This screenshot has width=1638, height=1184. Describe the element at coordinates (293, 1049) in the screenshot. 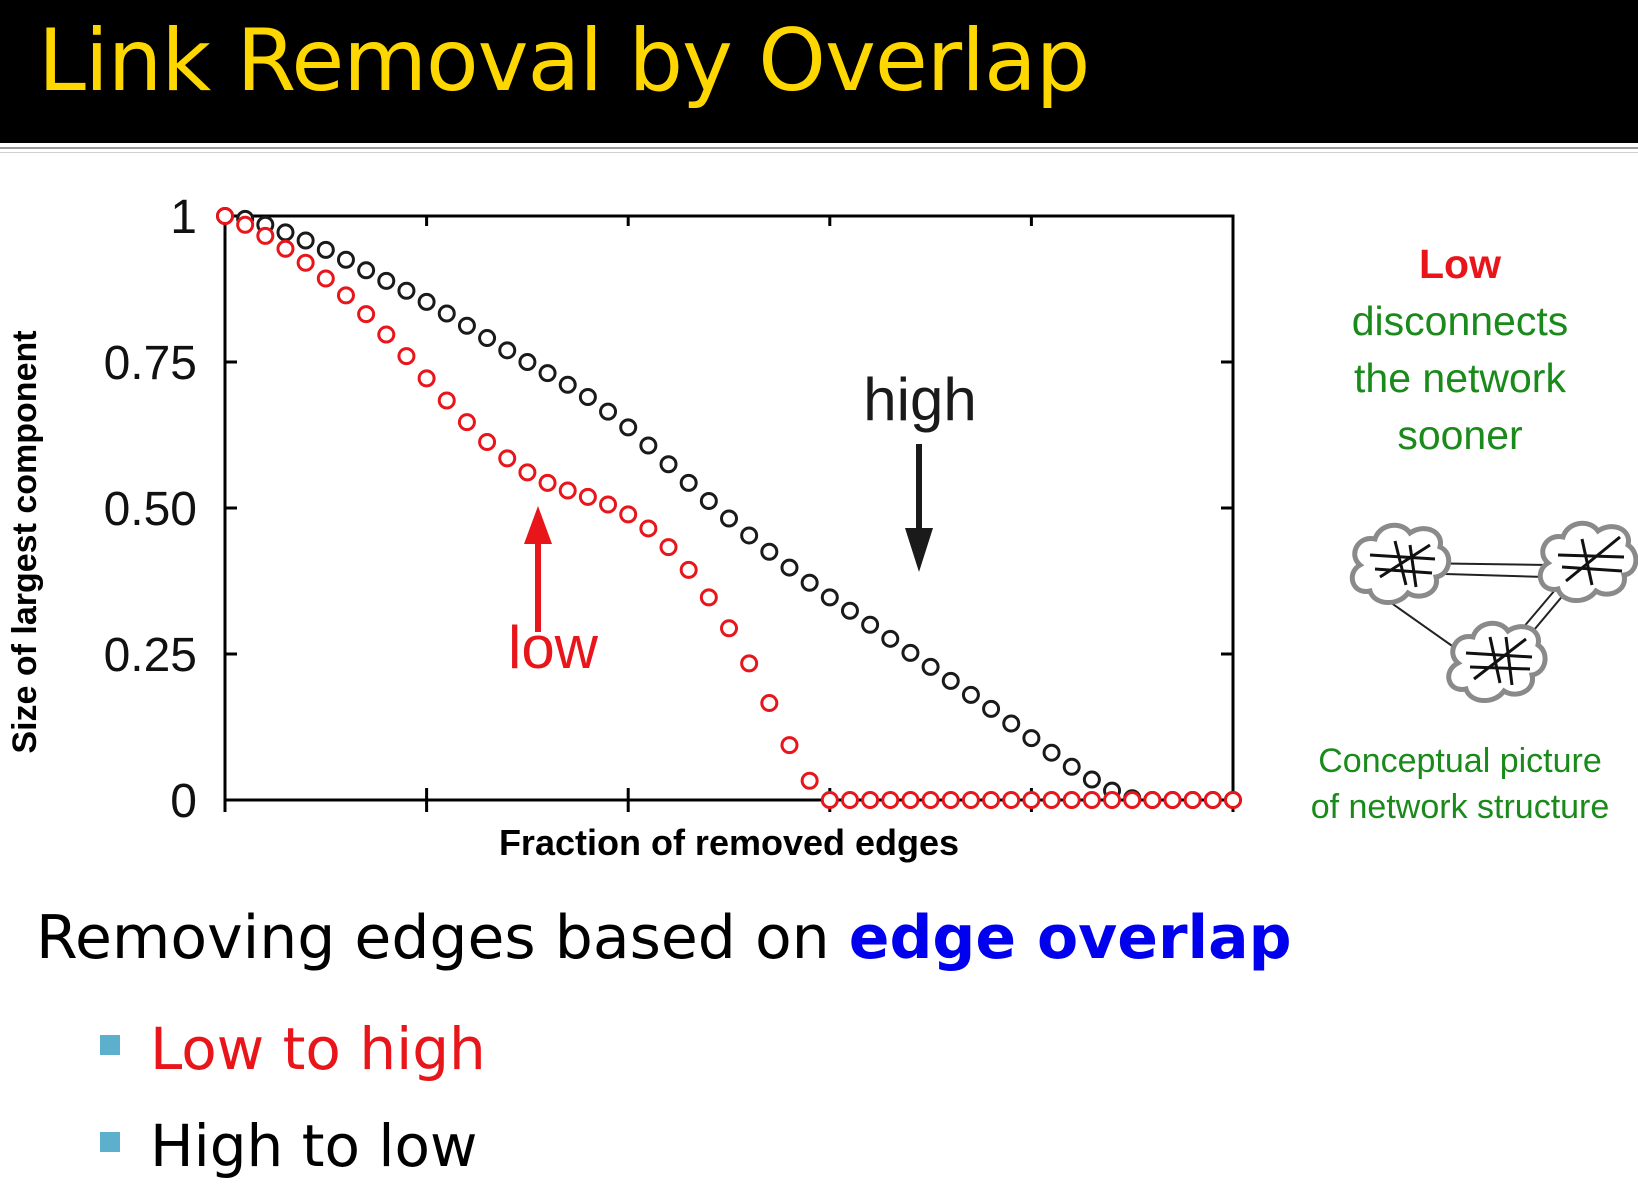

I see `bullet-low-to-high: Low to high` at that location.